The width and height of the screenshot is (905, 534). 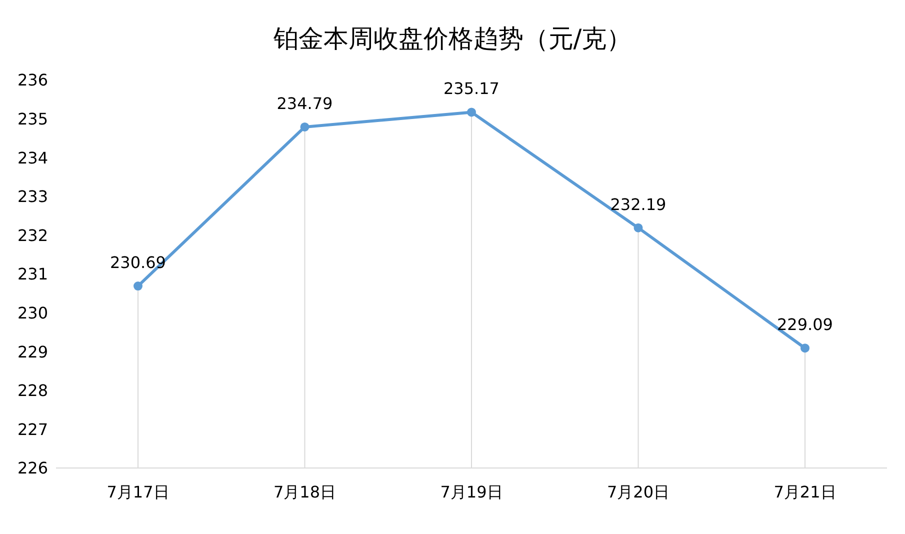 What do you see at coordinates (32, 274) in the screenshot?
I see `y-tick-label: 231` at bounding box center [32, 274].